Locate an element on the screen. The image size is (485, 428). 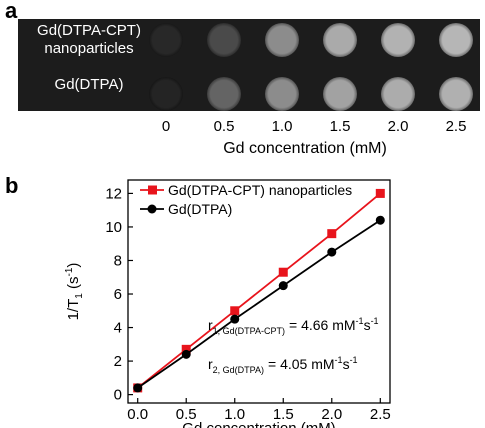
x-tick-label-1.5: 1.5 is located at coordinates (283, 414).